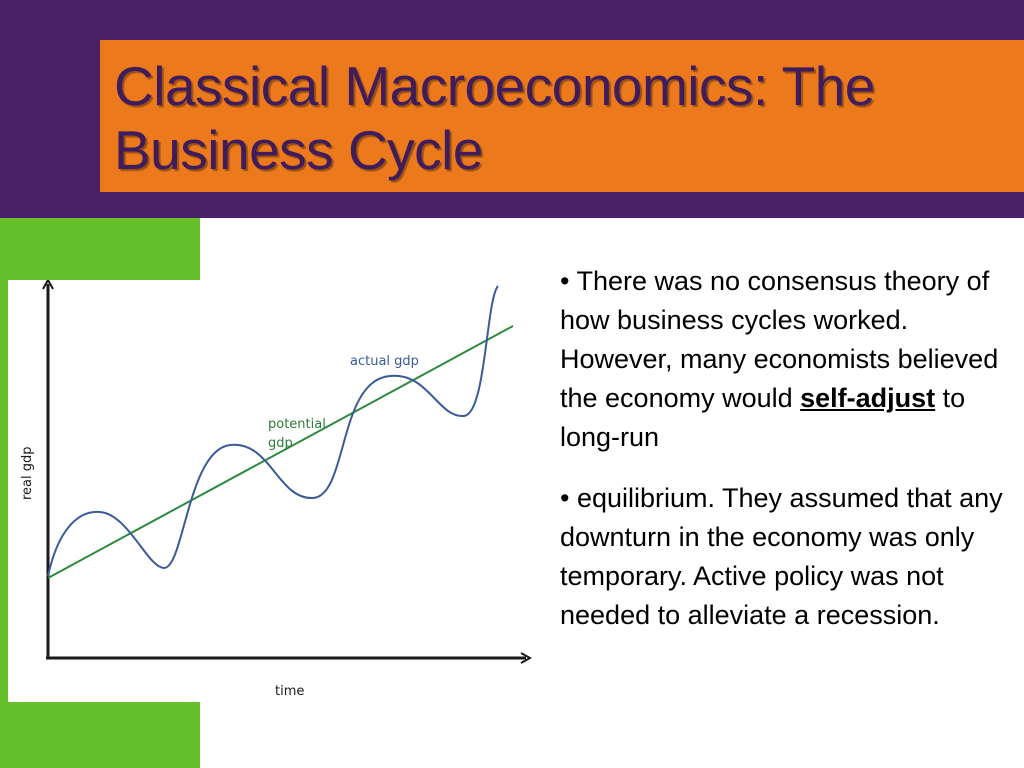 This screenshot has width=1024, height=768. Describe the element at coordinates (763, 417) in the screenshot. I see `bullet-1-tail: to long-run` at that location.